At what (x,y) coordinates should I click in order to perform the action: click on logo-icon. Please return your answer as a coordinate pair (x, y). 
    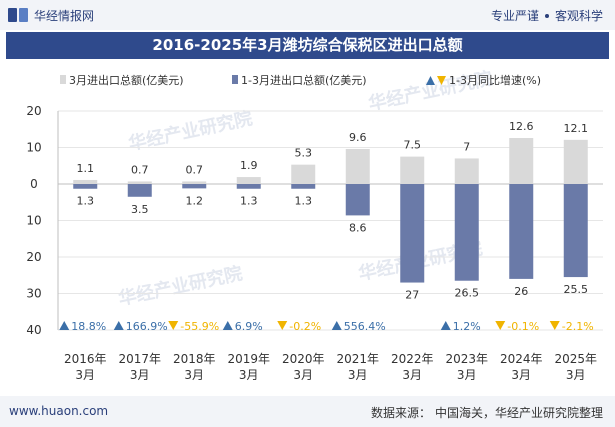
    Looking at the image, I should click on (18, 15).